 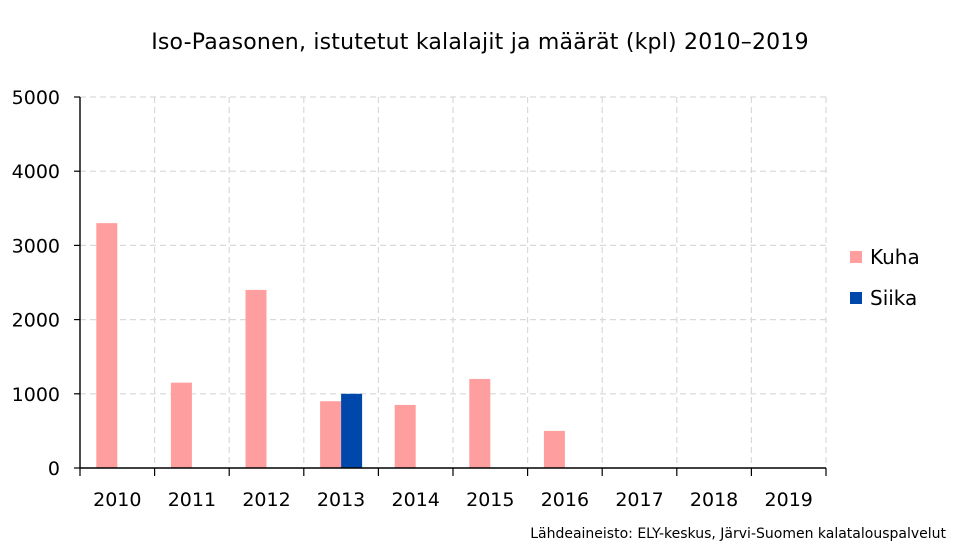 I want to click on legend-item: Kuha, so click(x=885, y=257).